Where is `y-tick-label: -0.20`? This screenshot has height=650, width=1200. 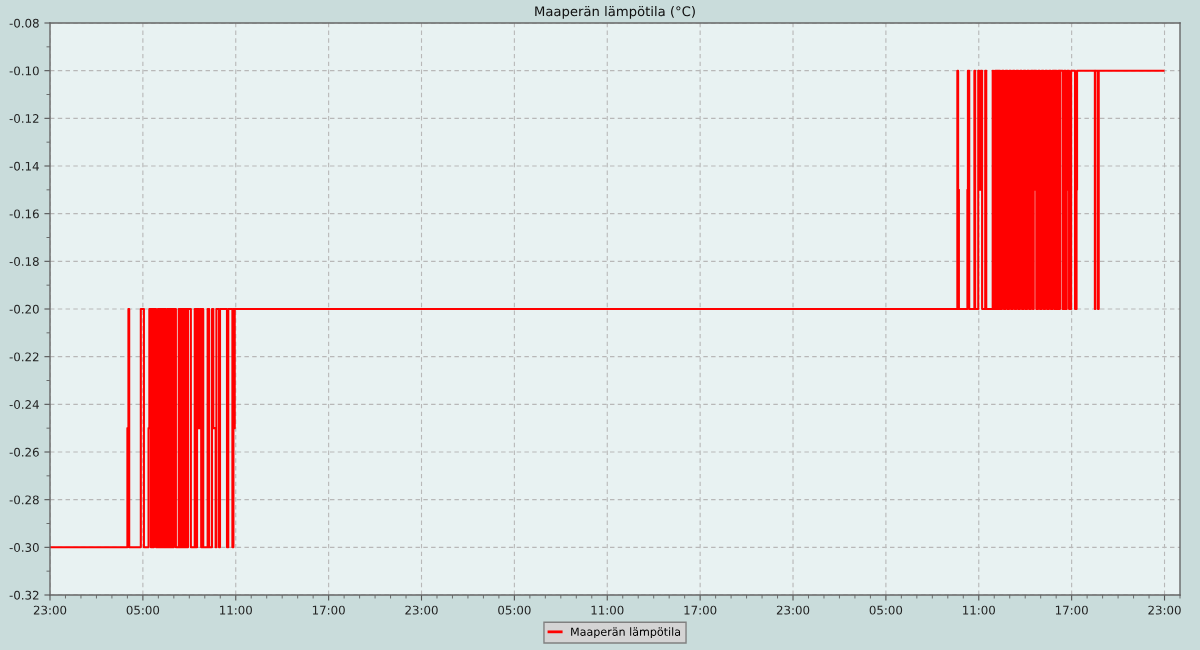 y-tick-label: -0.20 is located at coordinates (24, 309).